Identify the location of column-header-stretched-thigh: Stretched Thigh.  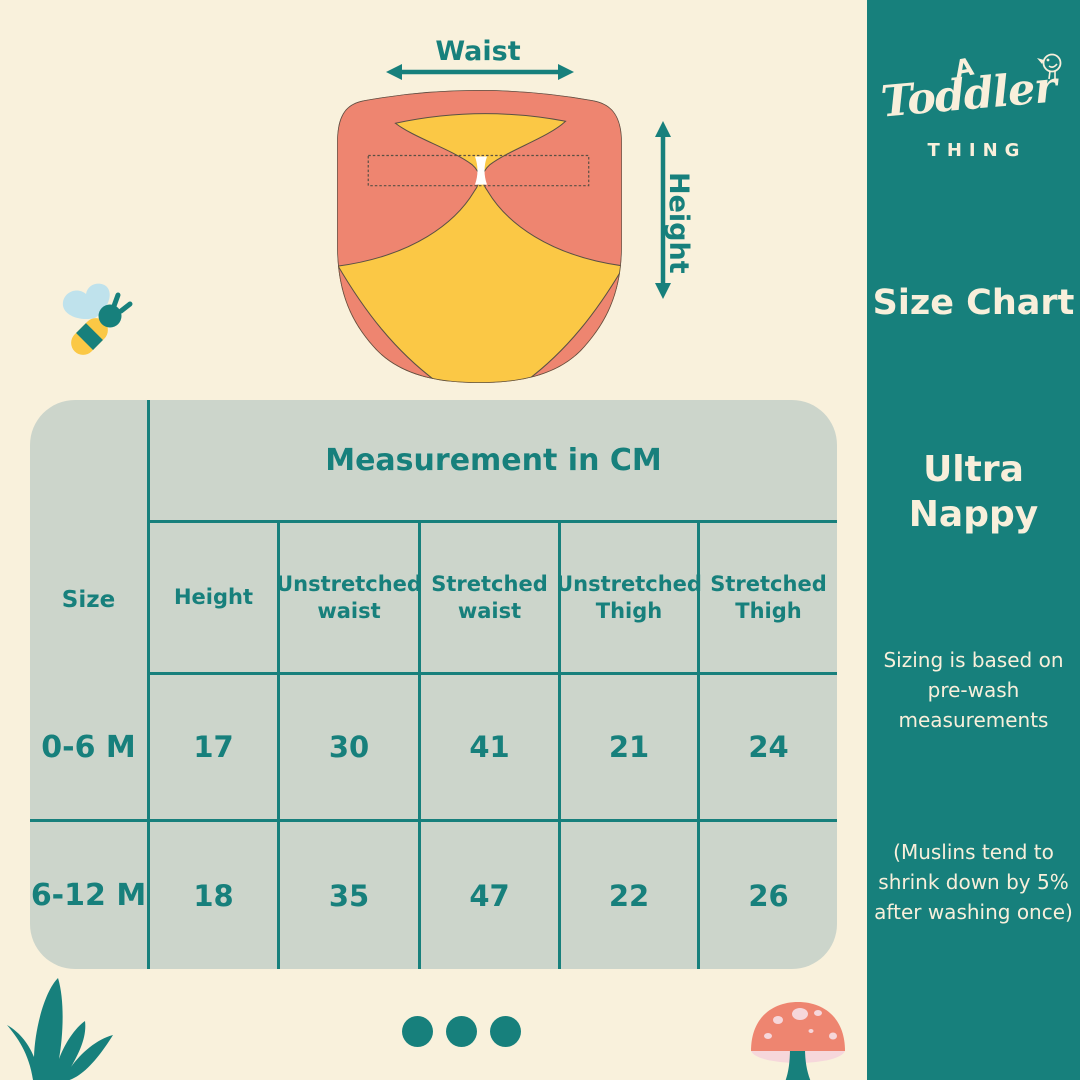
(768, 599).